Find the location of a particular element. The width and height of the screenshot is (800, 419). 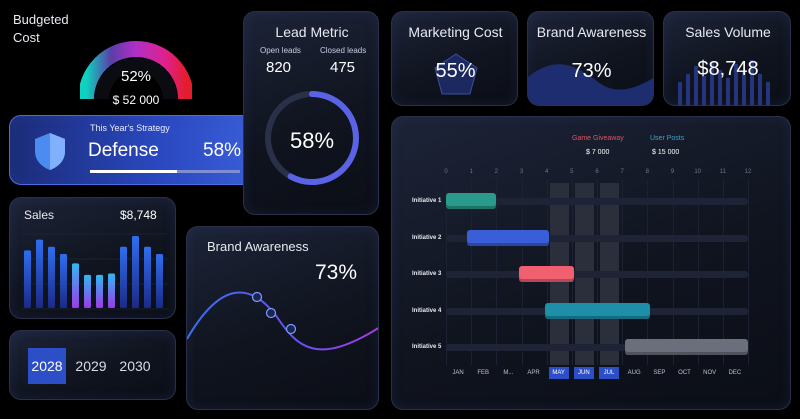

gantt-axis-number: 10 is located at coordinates (697, 172).